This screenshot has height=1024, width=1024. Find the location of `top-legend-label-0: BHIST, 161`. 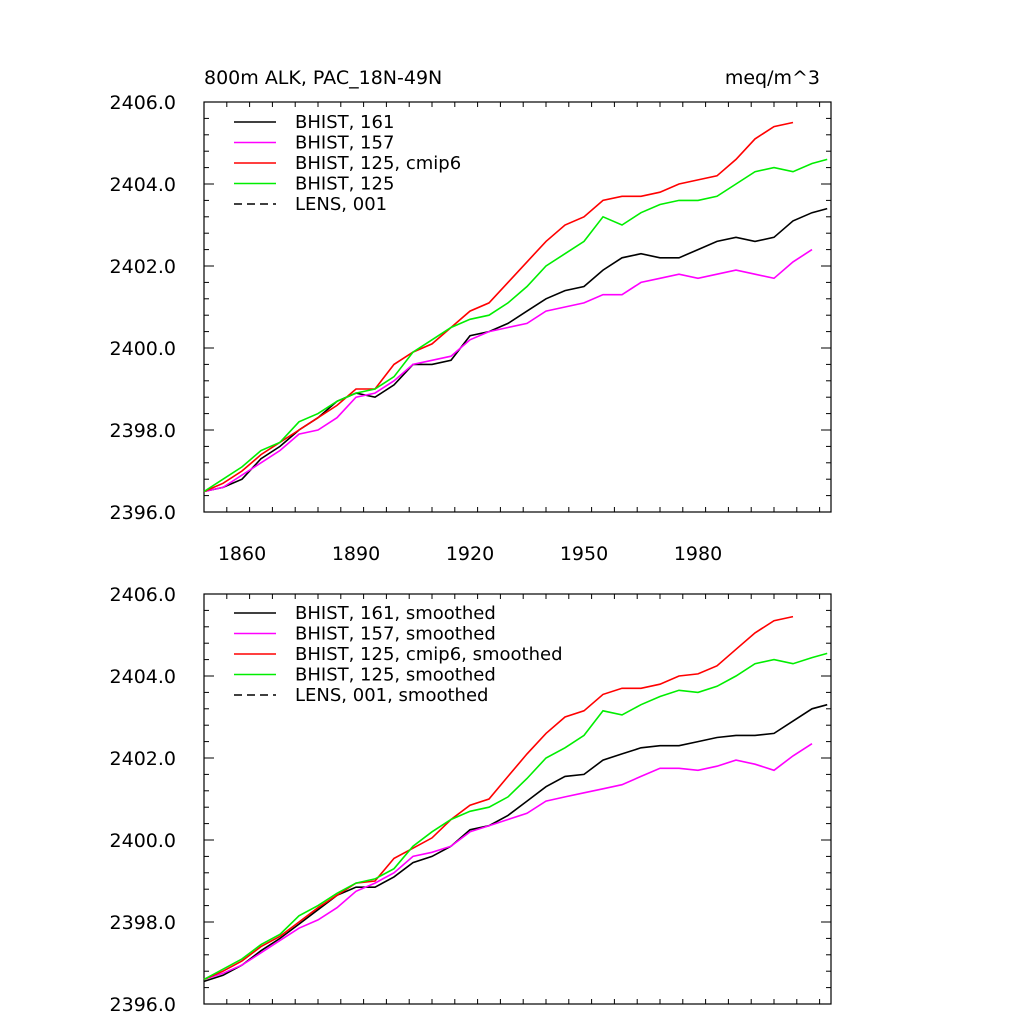

top-legend-label-0: BHIST, 161 is located at coordinates (344, 122).